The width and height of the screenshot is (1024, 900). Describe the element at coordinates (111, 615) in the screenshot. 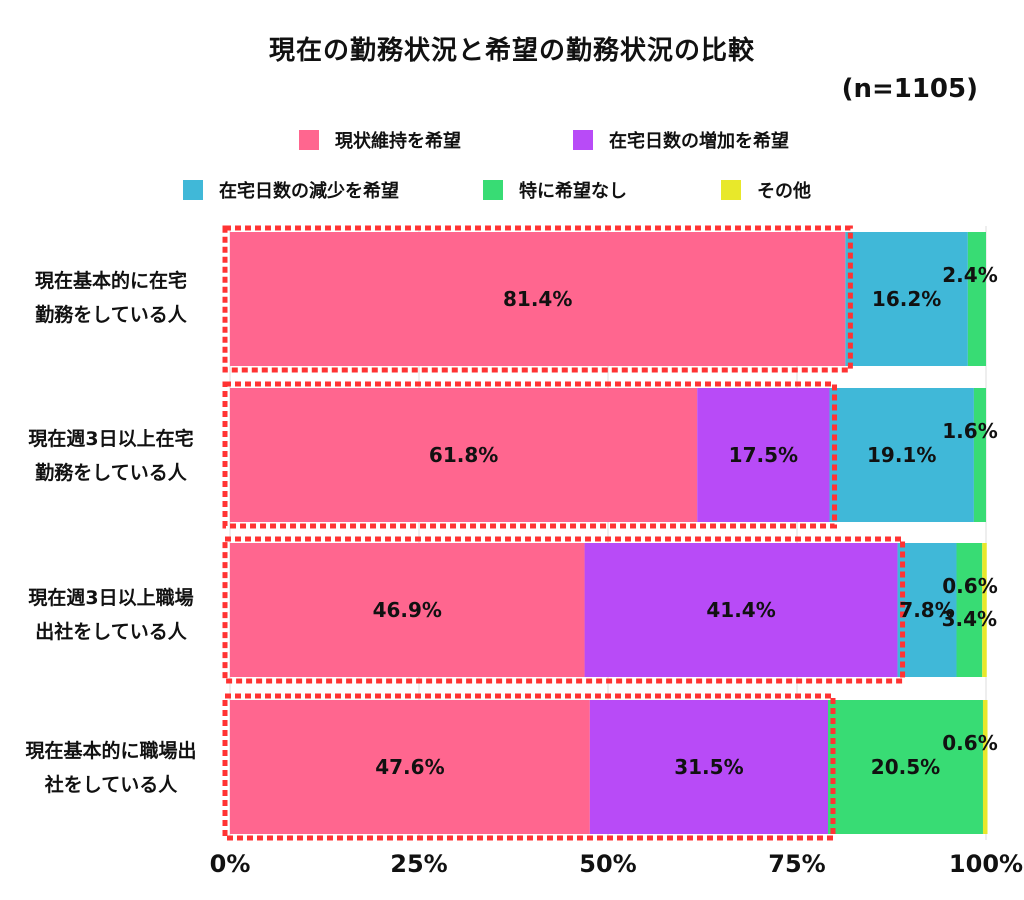

I see `category-label: 現在週3日以上職場 出社をしている人` at that location.